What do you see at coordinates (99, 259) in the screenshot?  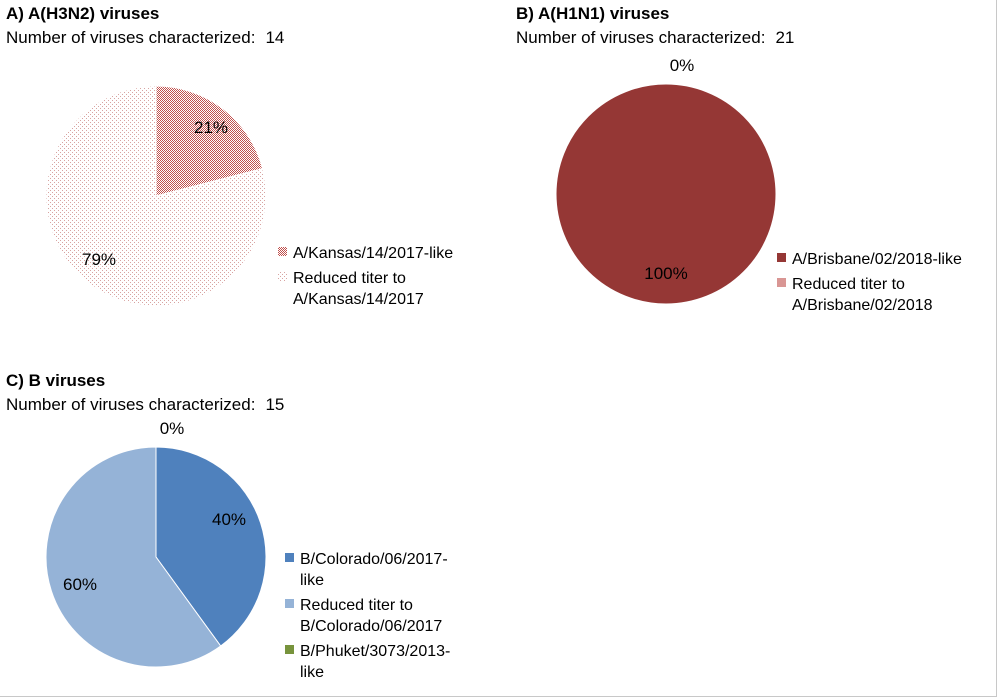 I see `pie-a-data-label-2: 79%` at bounding box center [99, 259].